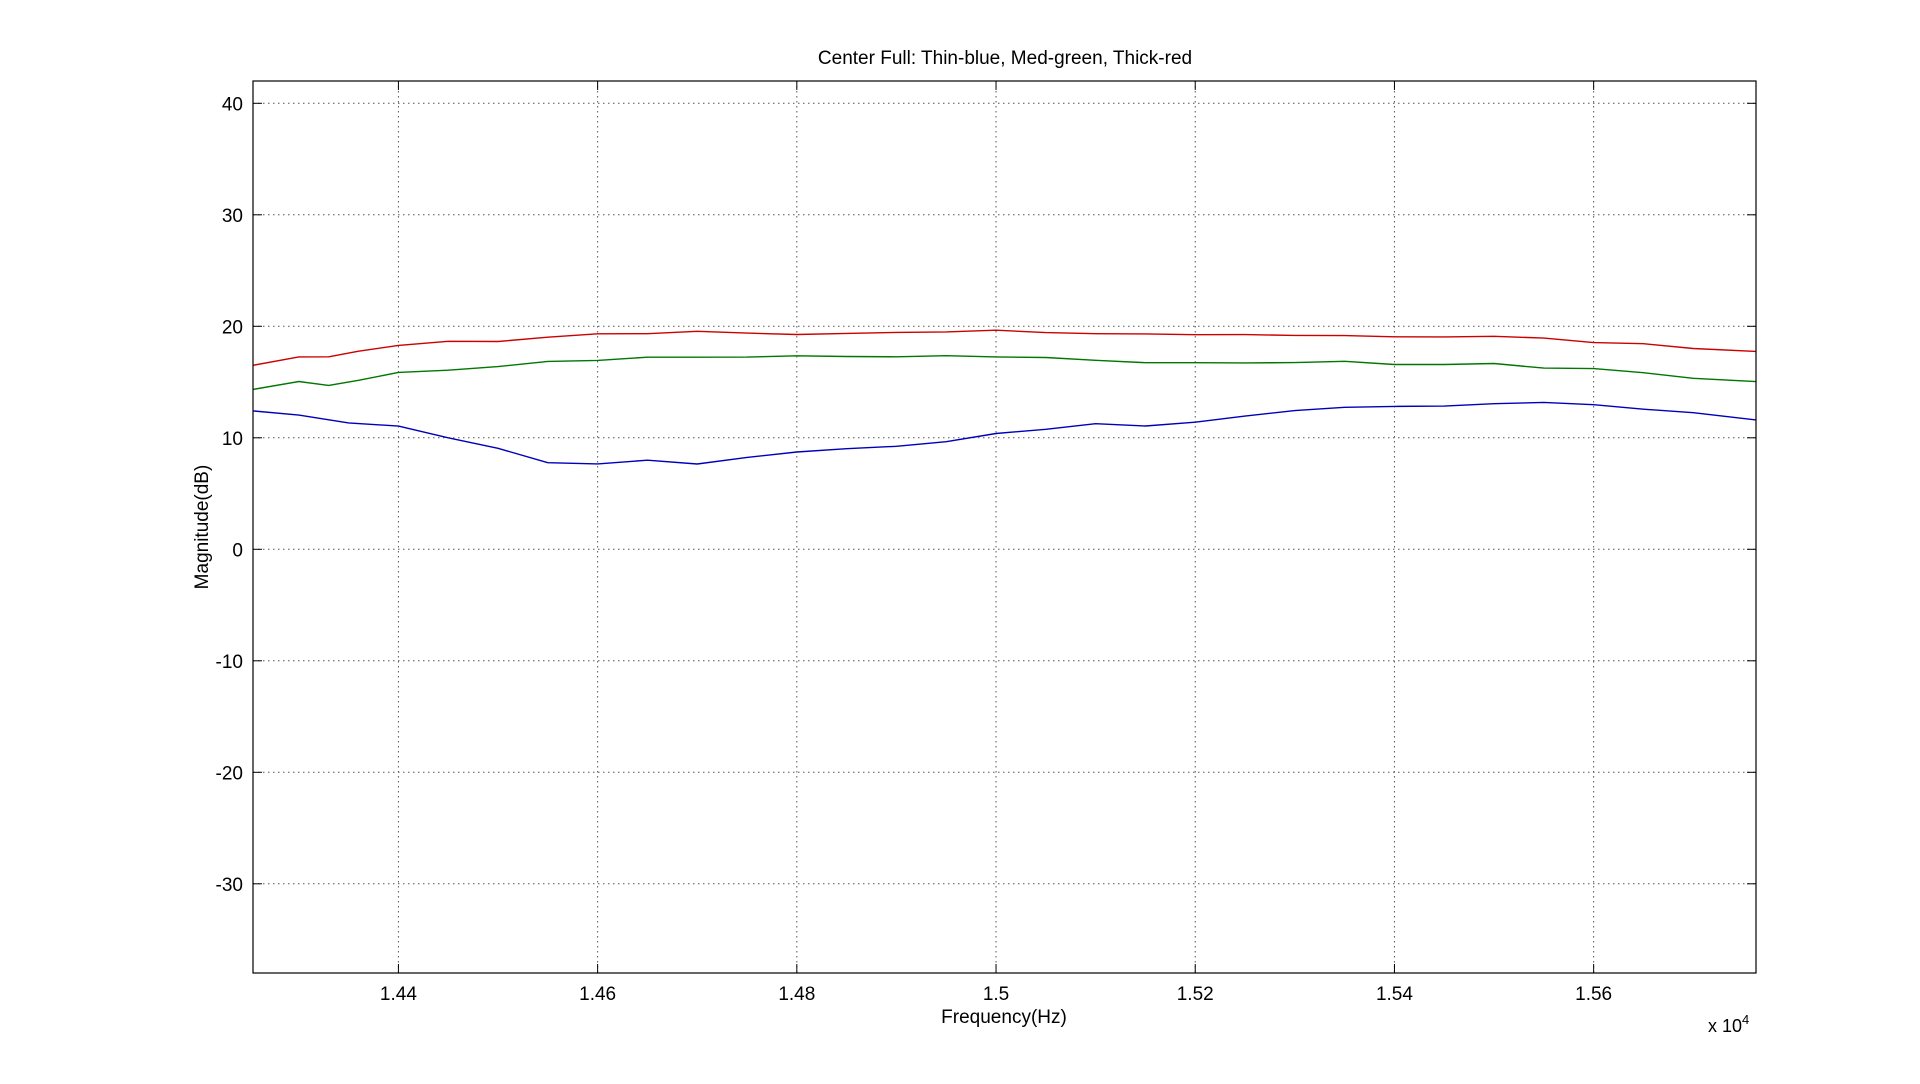 This screenshot has width=1920, height=1084. Describe the element at coordinates (597, 994) in the screenshot. I see `x-tick-label: 1.46` at that location.